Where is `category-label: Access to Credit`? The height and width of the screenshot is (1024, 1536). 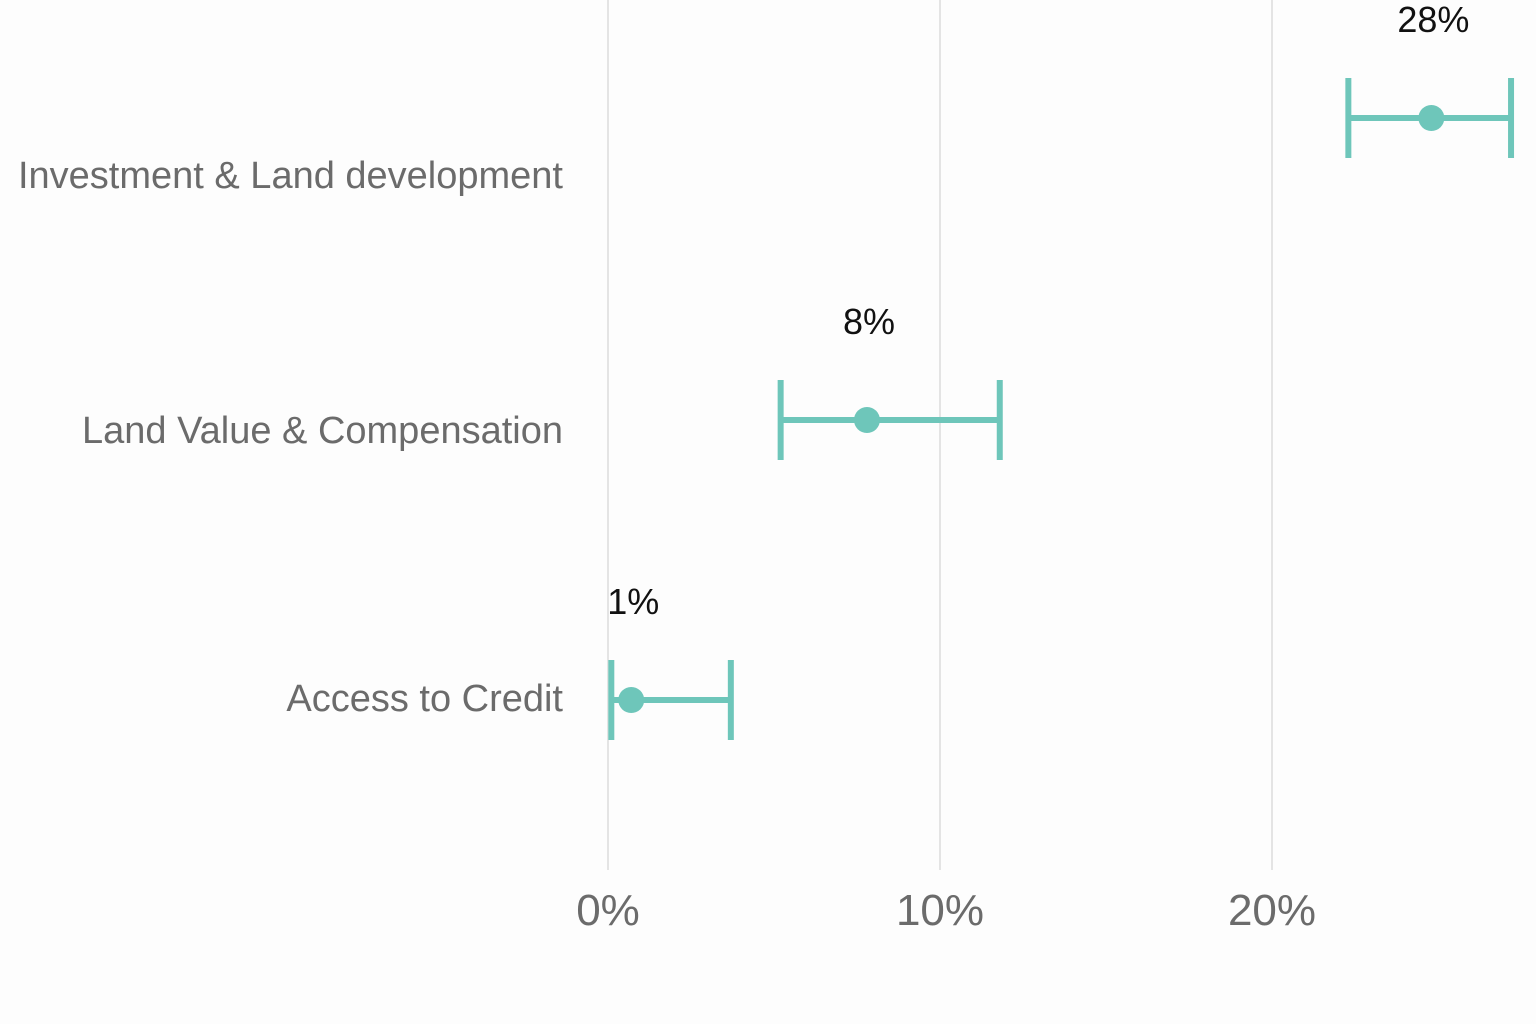 category-label: Access to Credit is located at coordinates (424, 699).